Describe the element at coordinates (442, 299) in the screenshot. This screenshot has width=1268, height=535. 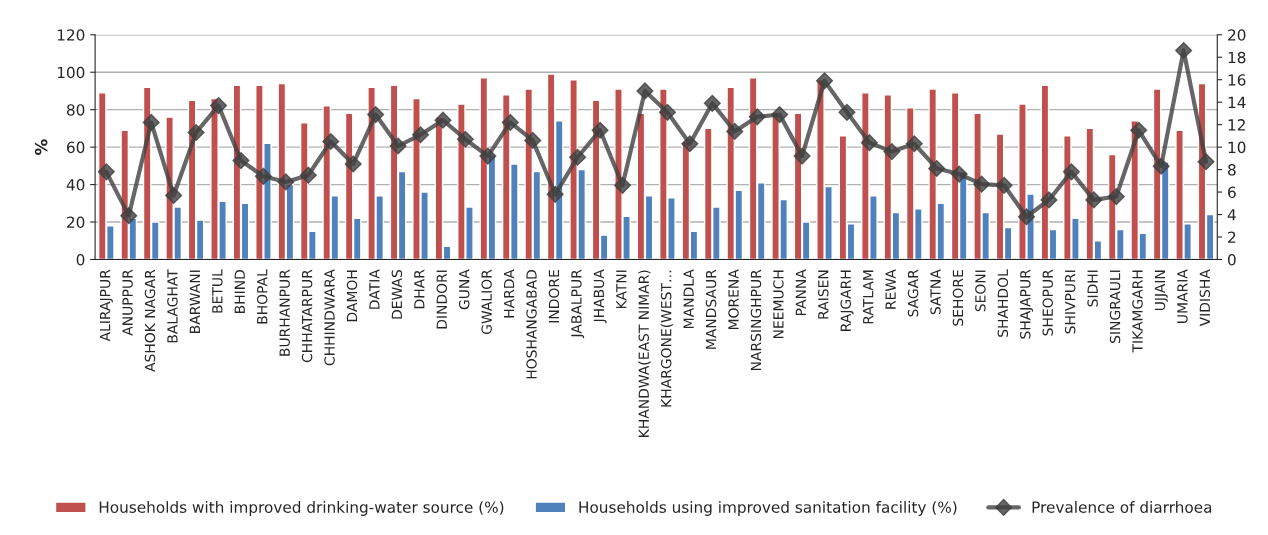
I see `x-tick-label: DINDORI` at that location.